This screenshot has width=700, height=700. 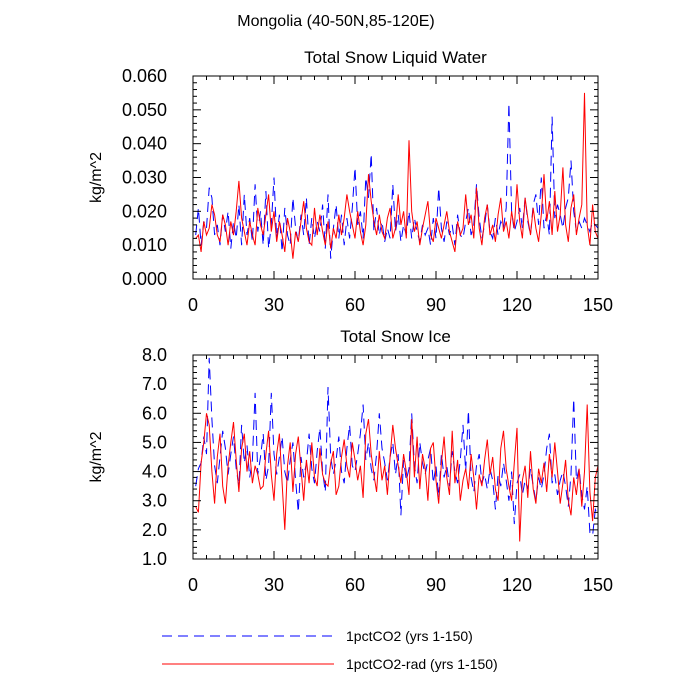 I want to click on y-tick-label: 0.050, so click(x=144, y=110).